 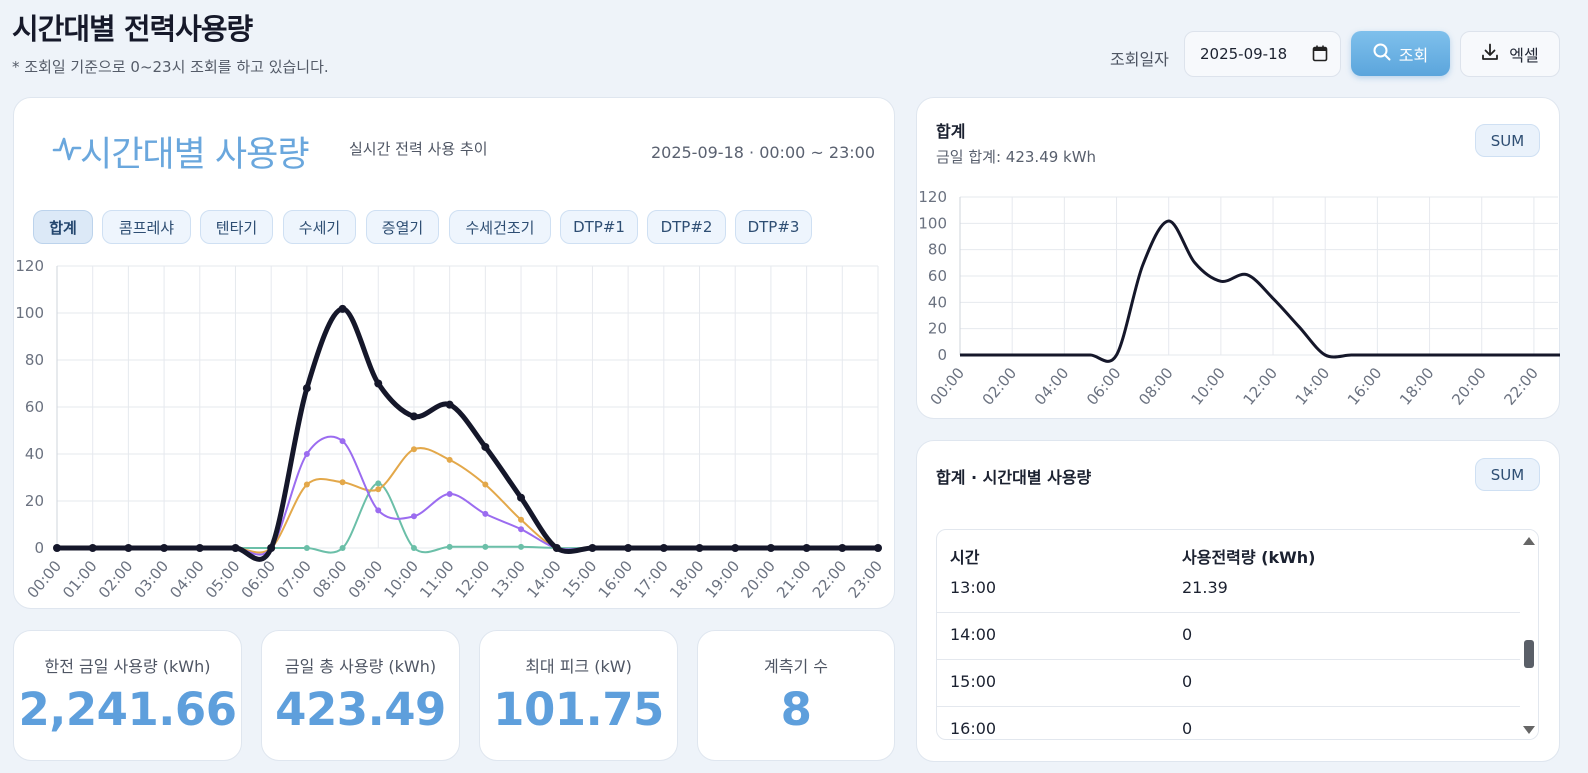 I want to click on x-tick-label: 08:00, so click(x=1156, y=386).